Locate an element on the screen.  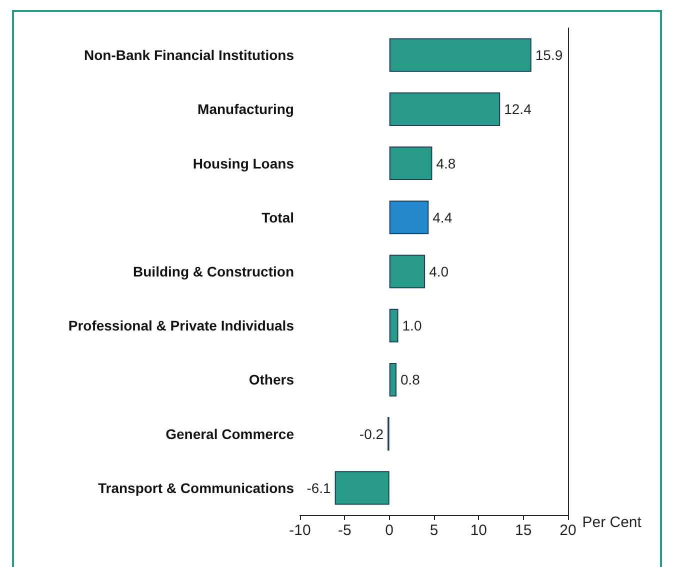
y-tick-label: Professional & Private Individuals is located at coordinates (181, 326).